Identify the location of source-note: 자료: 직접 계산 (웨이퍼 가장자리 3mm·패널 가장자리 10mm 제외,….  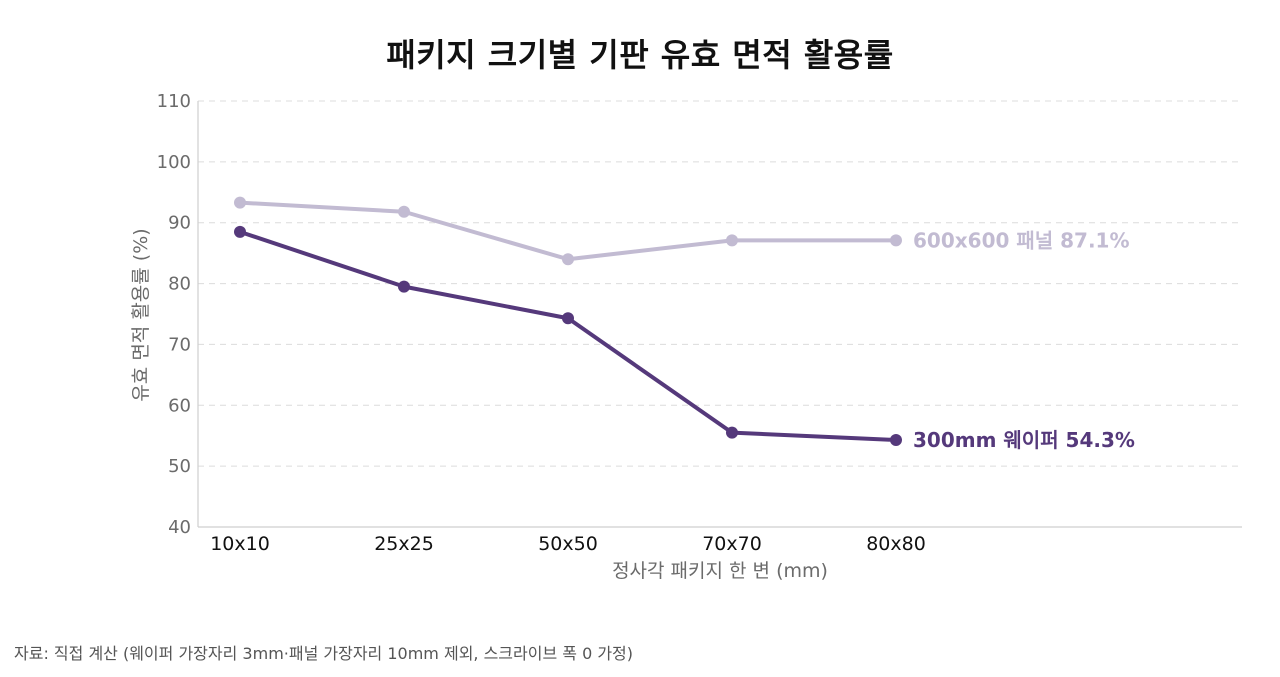
(324, 653).